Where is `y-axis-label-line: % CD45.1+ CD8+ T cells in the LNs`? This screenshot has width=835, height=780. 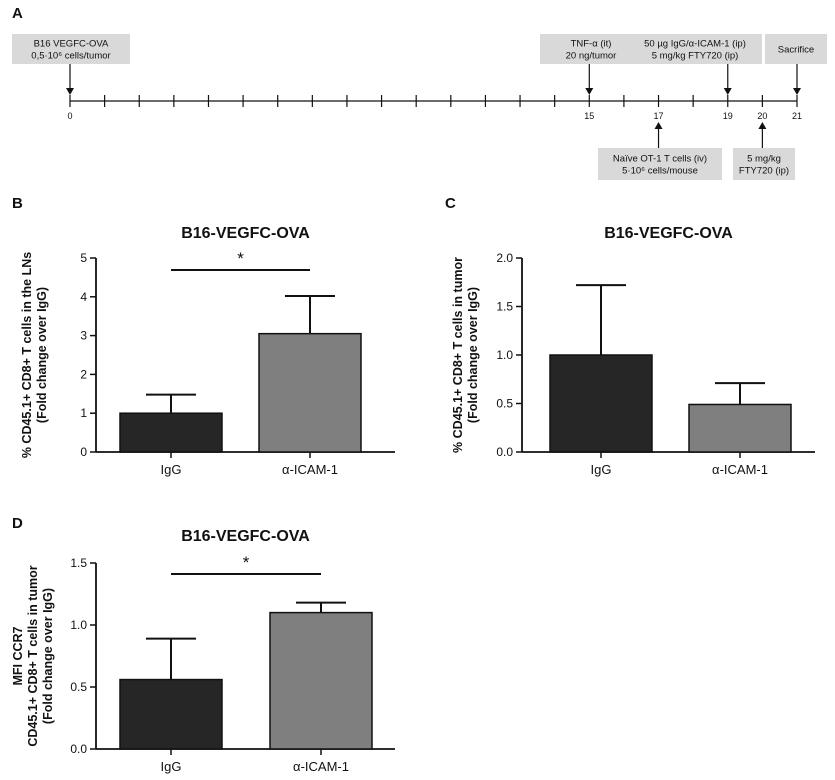
y-axis-label-line: % CD45.1+ CD8+ T cells in the LNs is located at coordinates (27, 355).